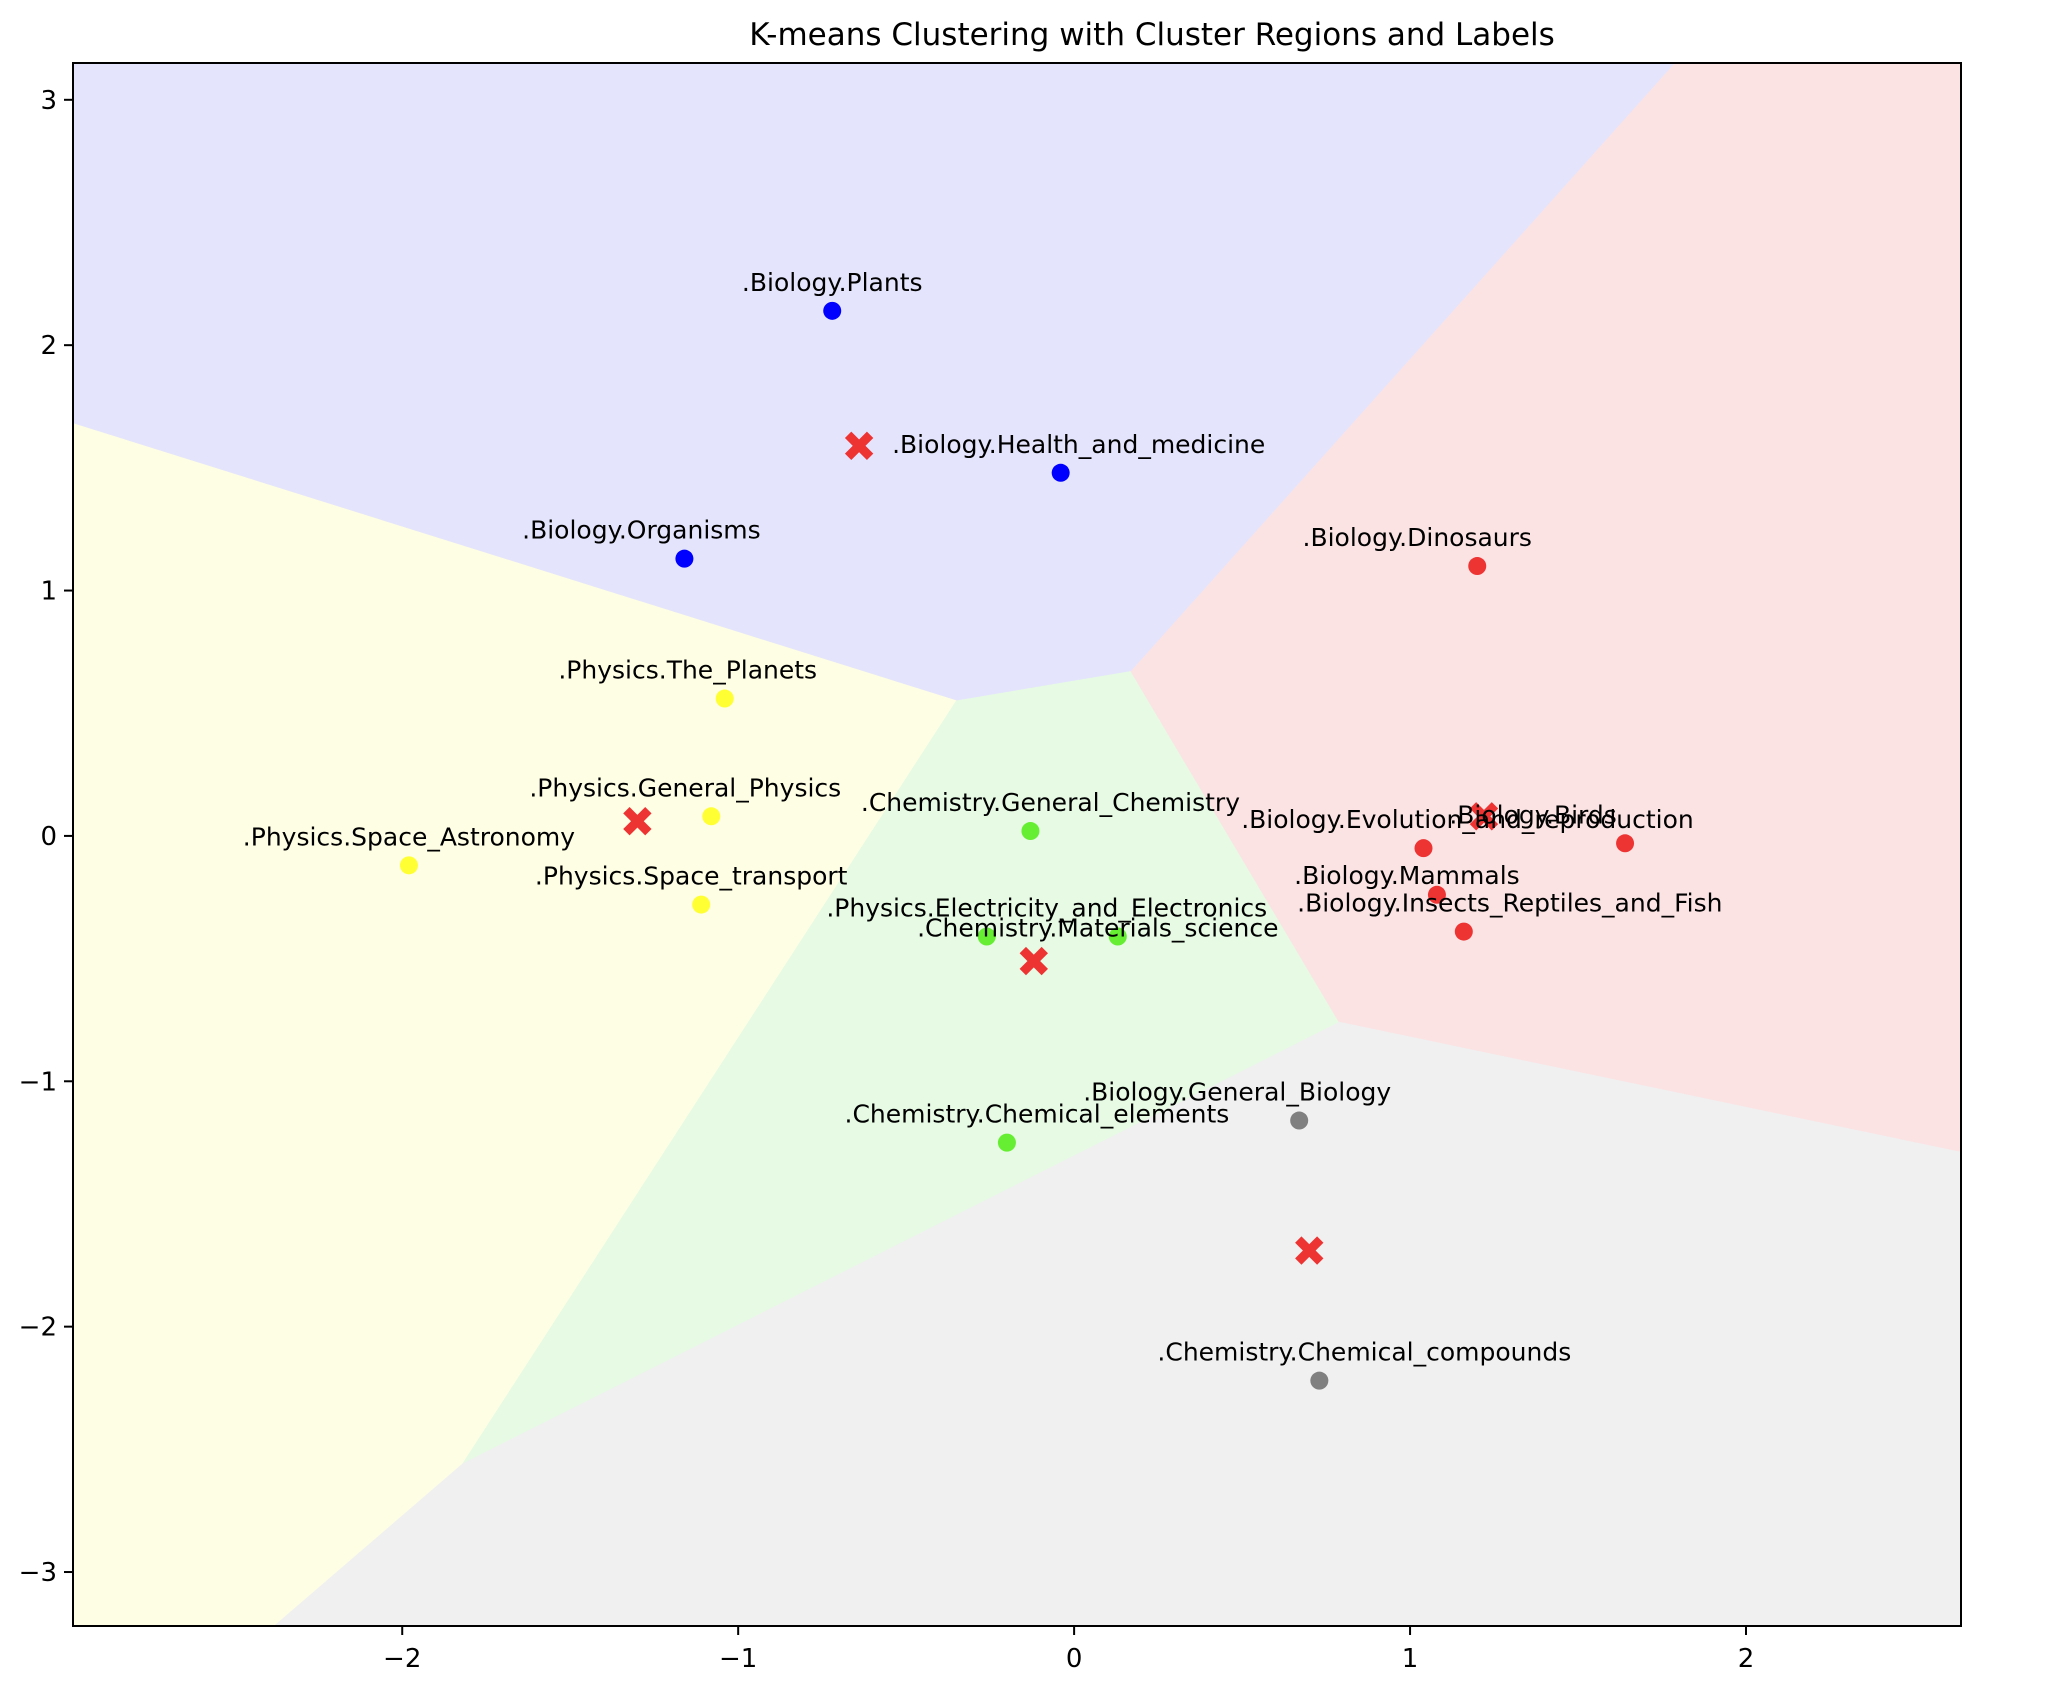  What do you see at coordinates (1436, 894) in the screenshot?
I see `point-biology-mammals` at bounding box center [1436, 894].